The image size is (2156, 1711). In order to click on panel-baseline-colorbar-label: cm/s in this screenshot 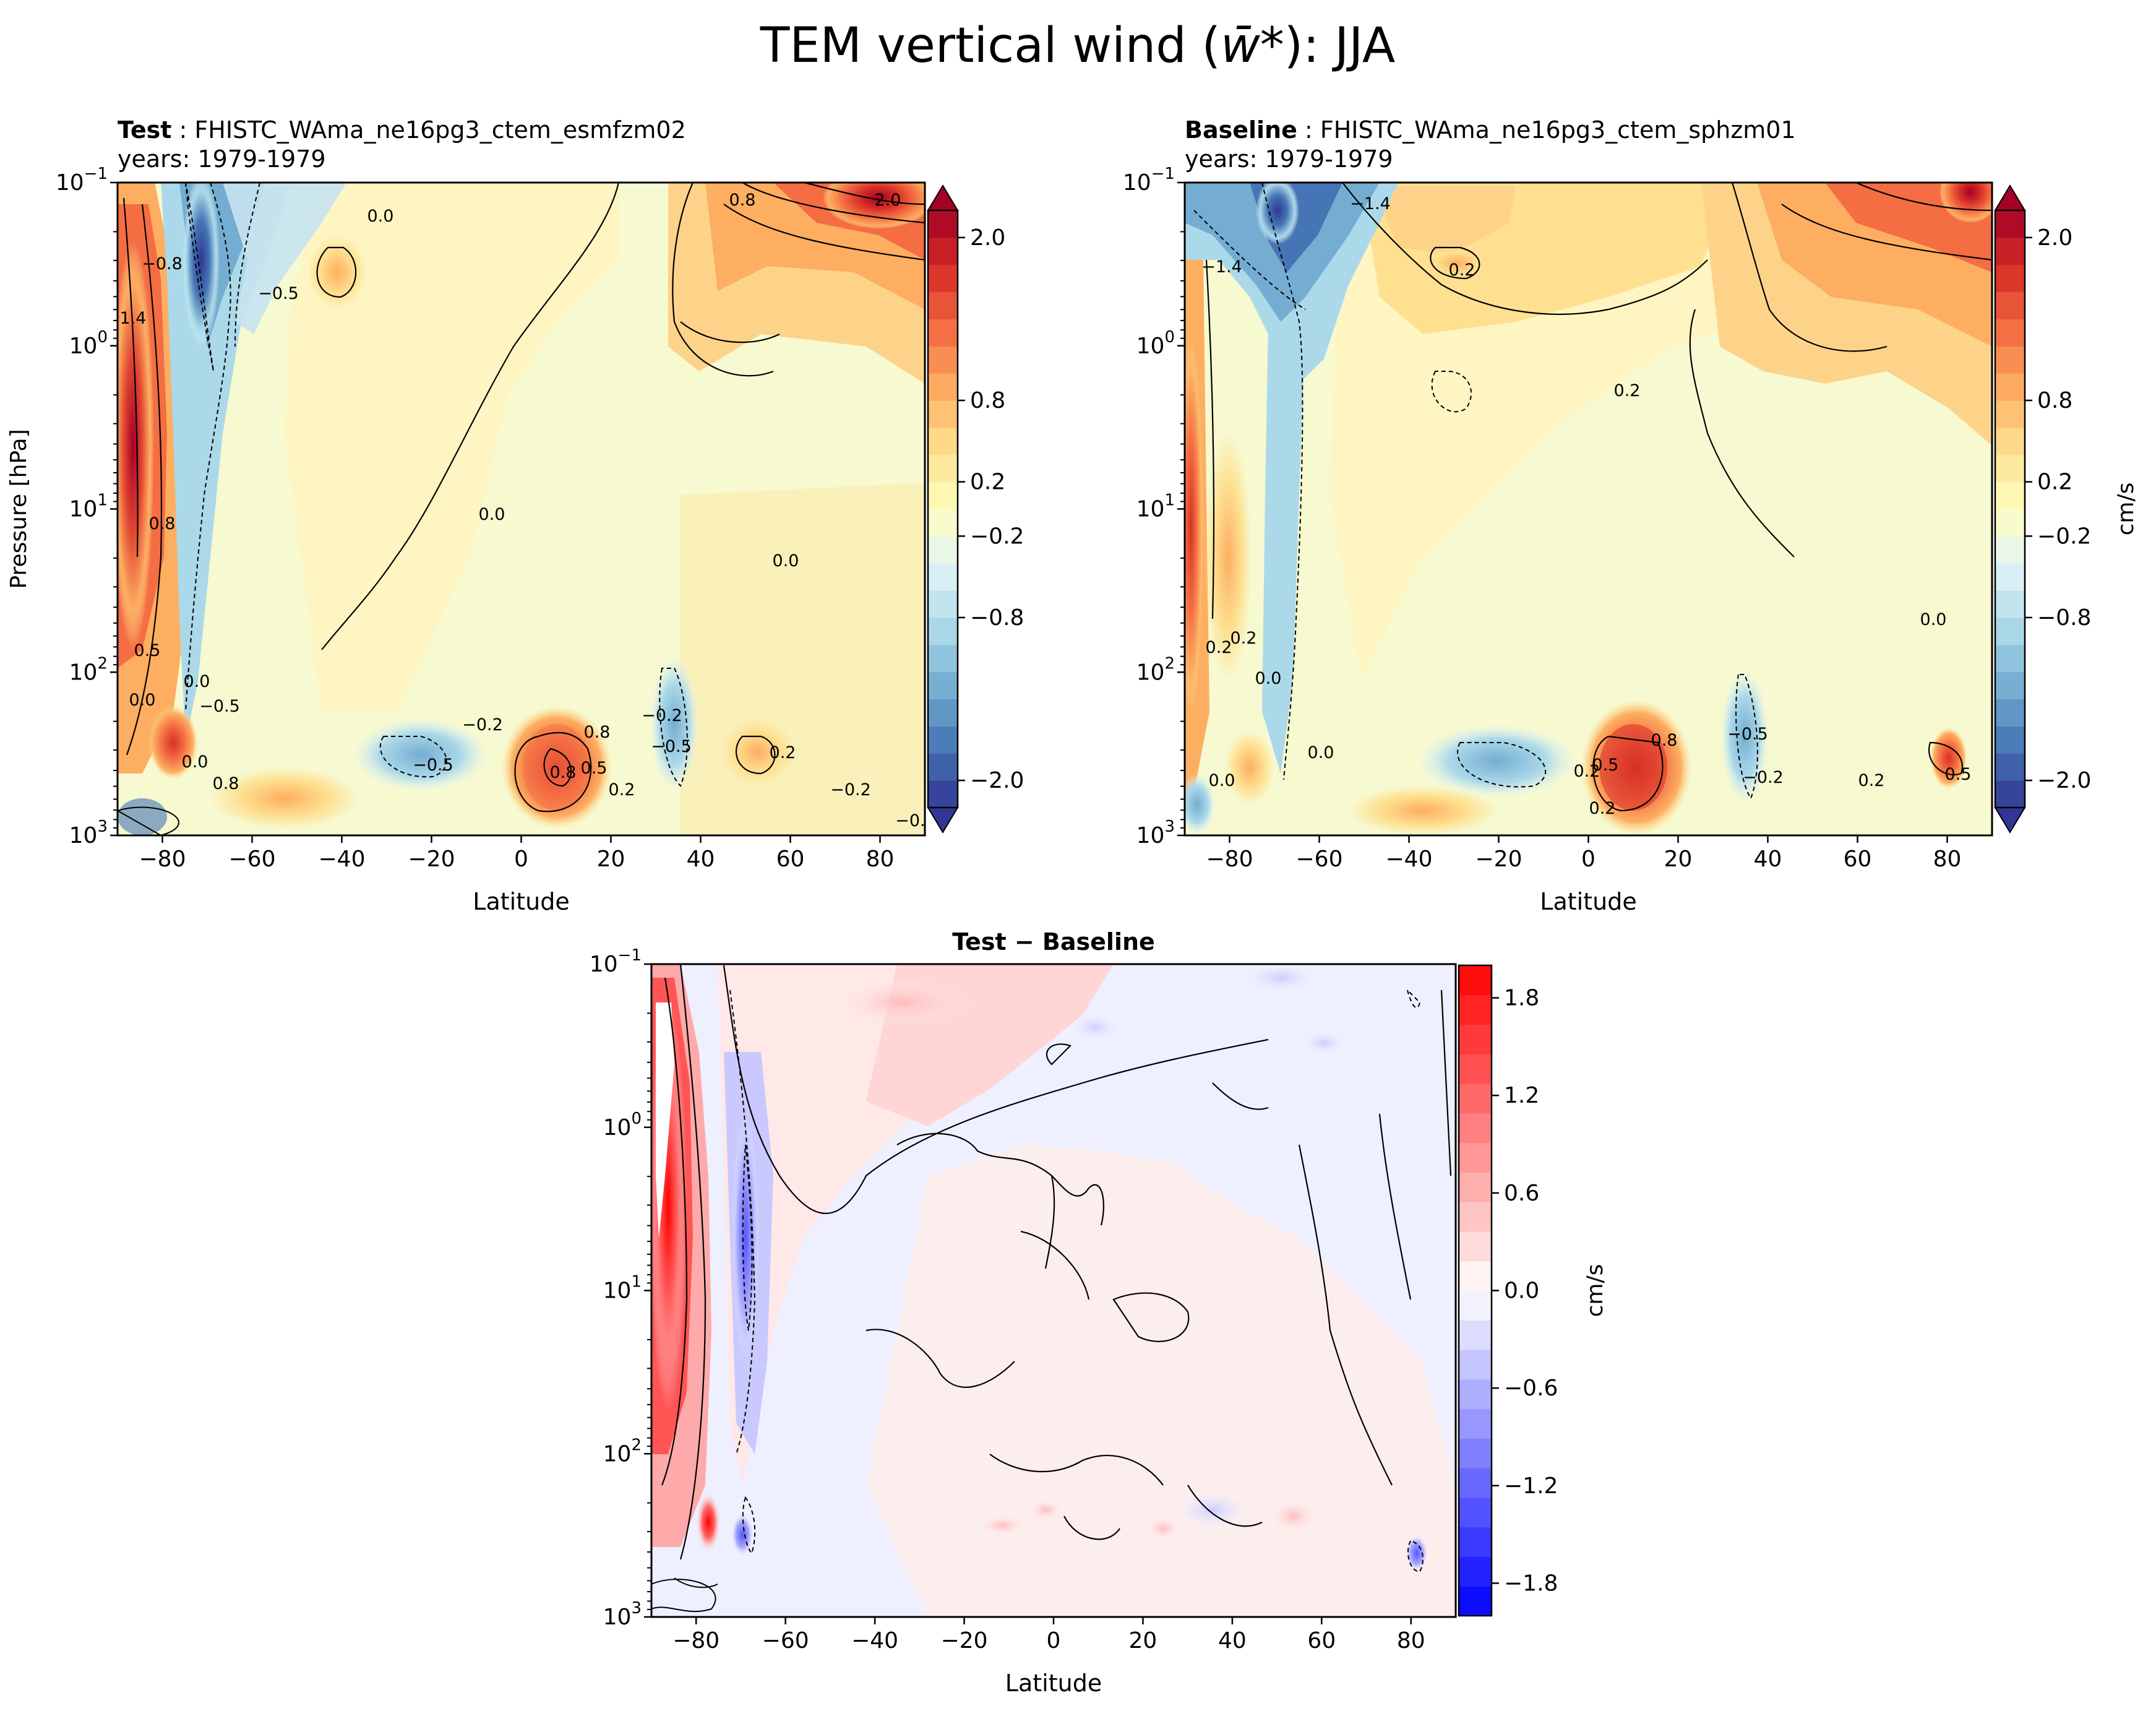, I will do `click(2126, 510)`.